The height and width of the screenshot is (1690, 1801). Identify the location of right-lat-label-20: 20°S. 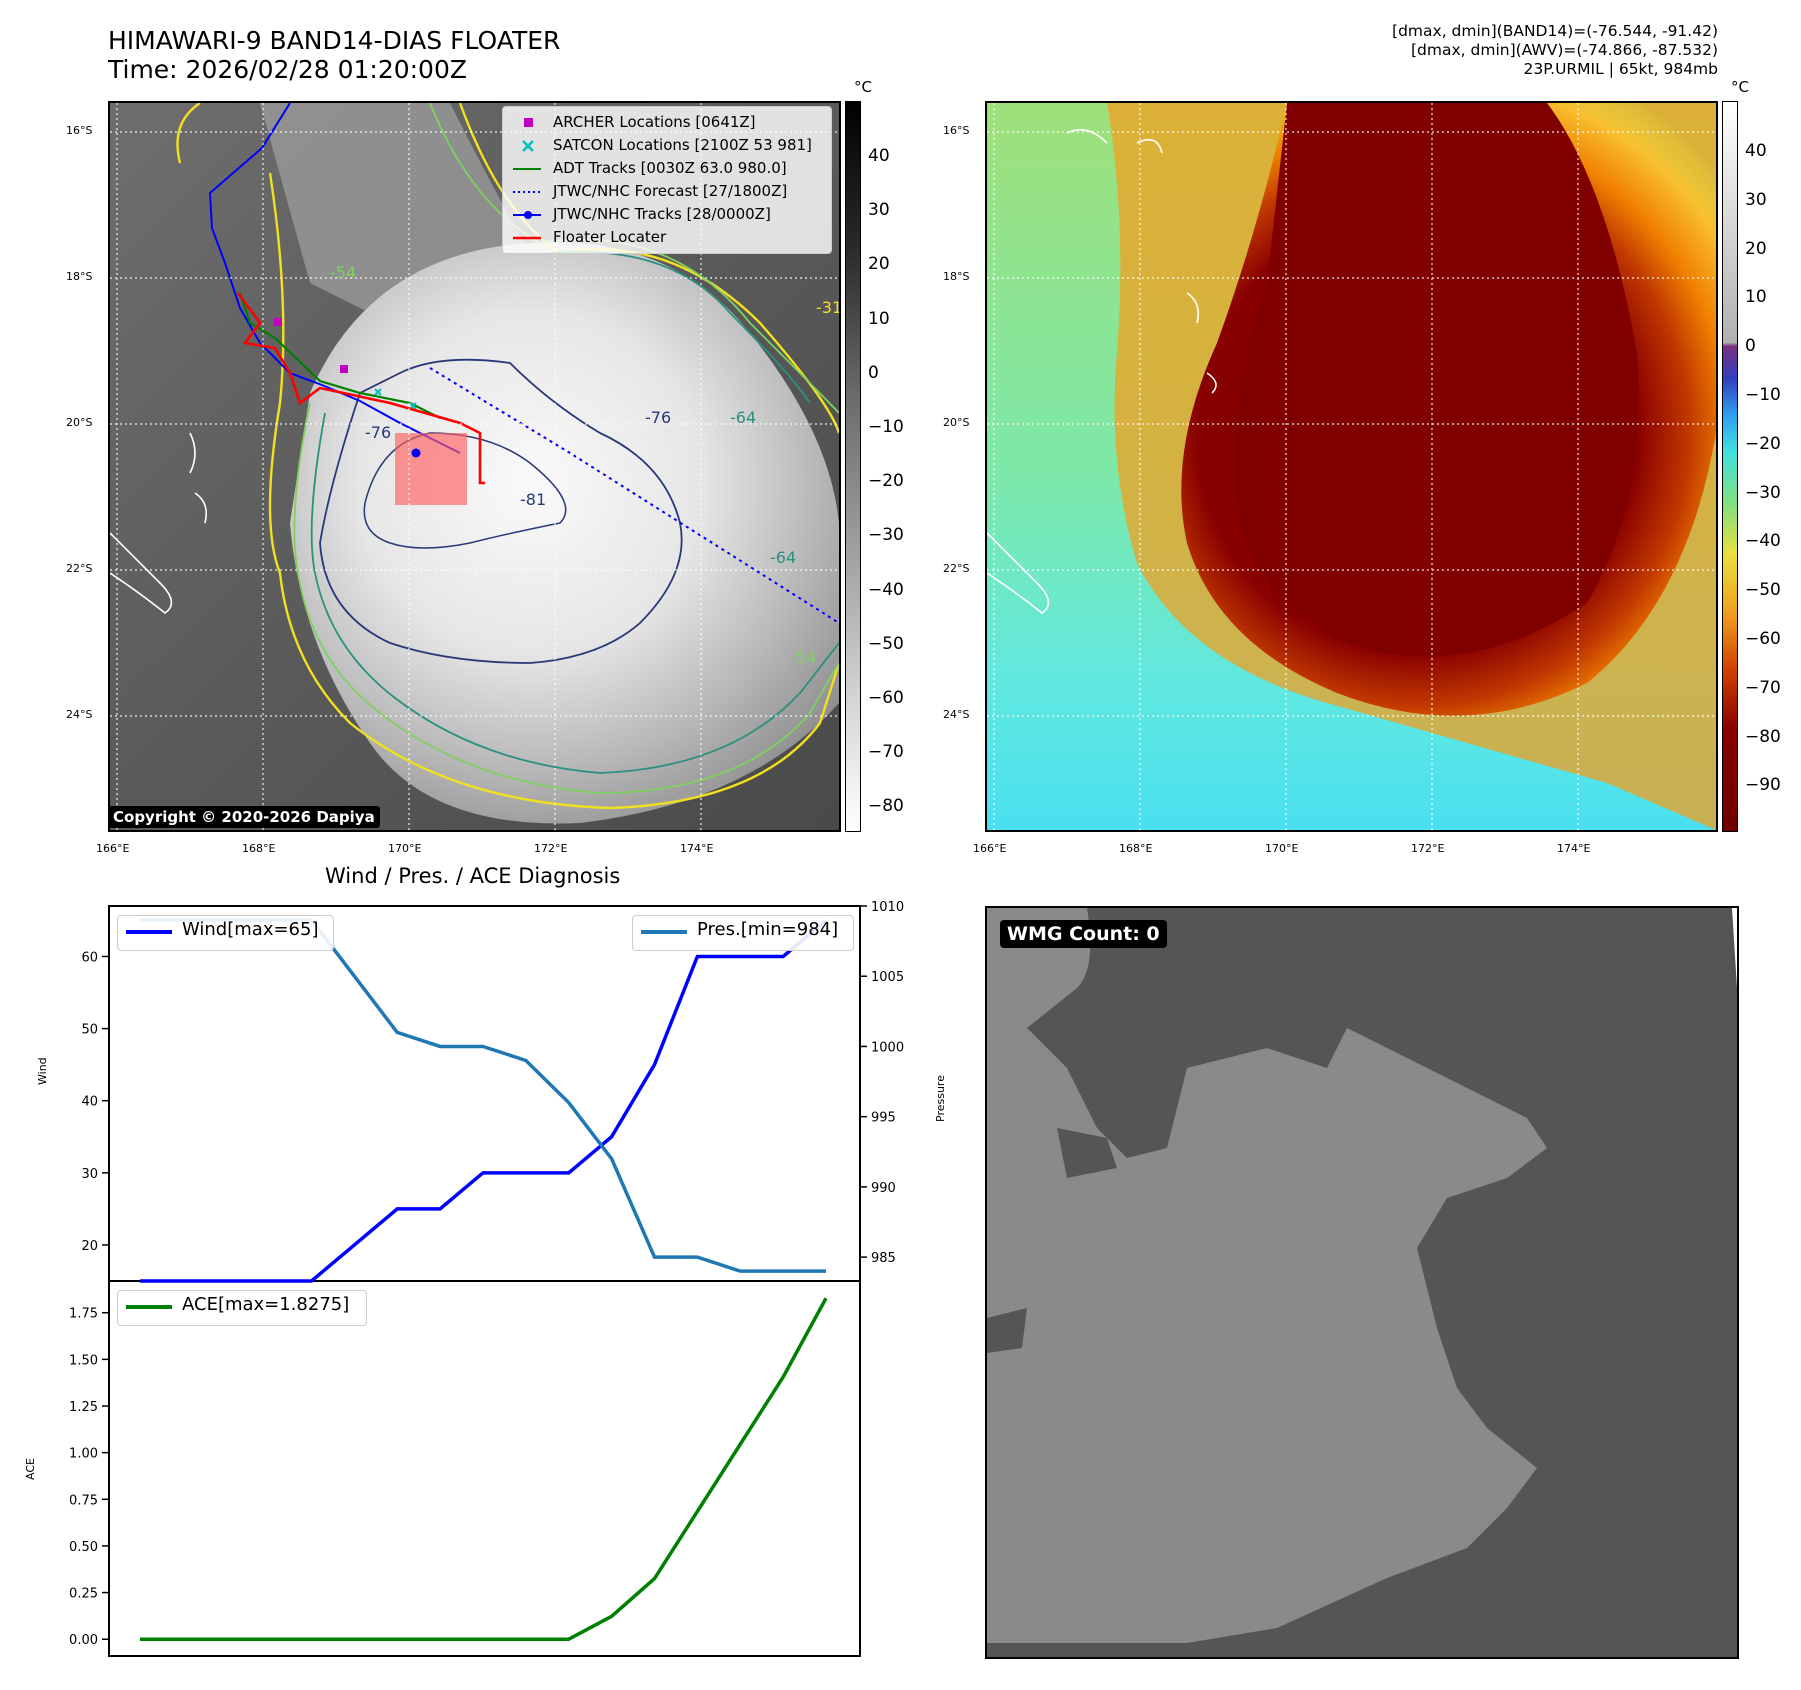
(956, 422).